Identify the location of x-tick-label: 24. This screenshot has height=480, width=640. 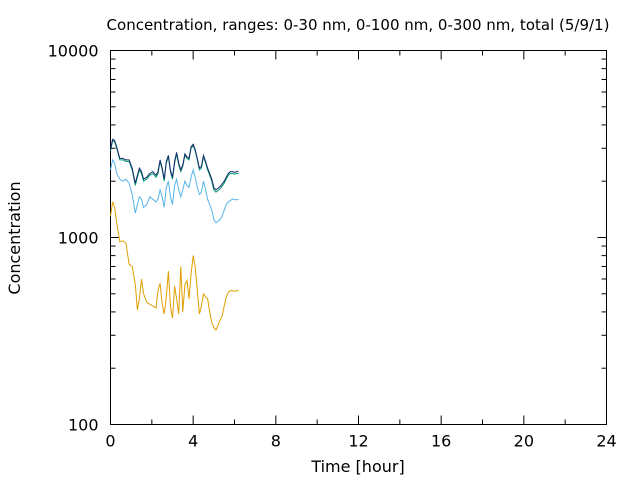
(606, 441).